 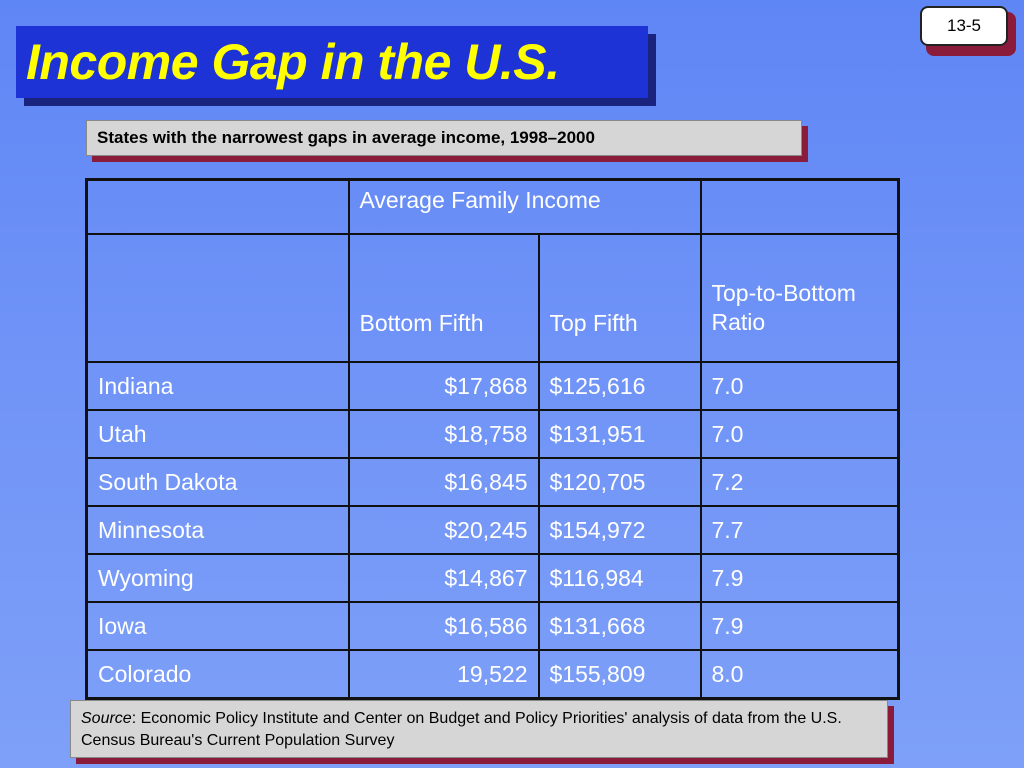 I want to click on slide-title: Income Gap in the U.S., so click(x=293, y=62).